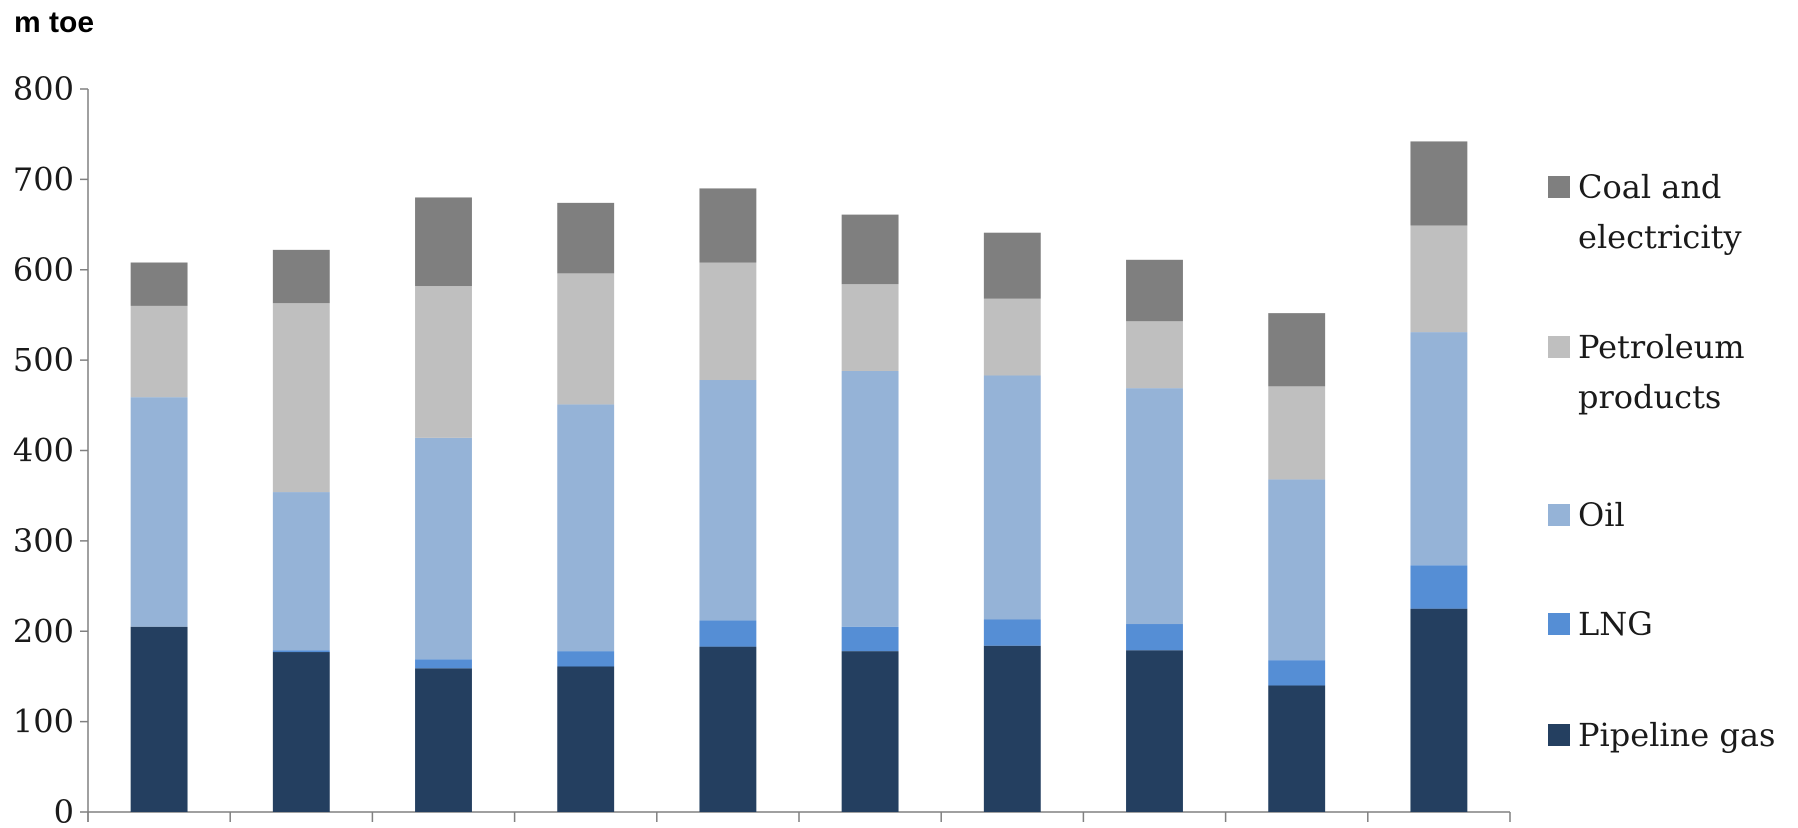 This screenshot has width=1798, height=828. Describe the element at coordinates (1661, 347) in the screenshot. I see `legend-label: Petroleum` at that location.